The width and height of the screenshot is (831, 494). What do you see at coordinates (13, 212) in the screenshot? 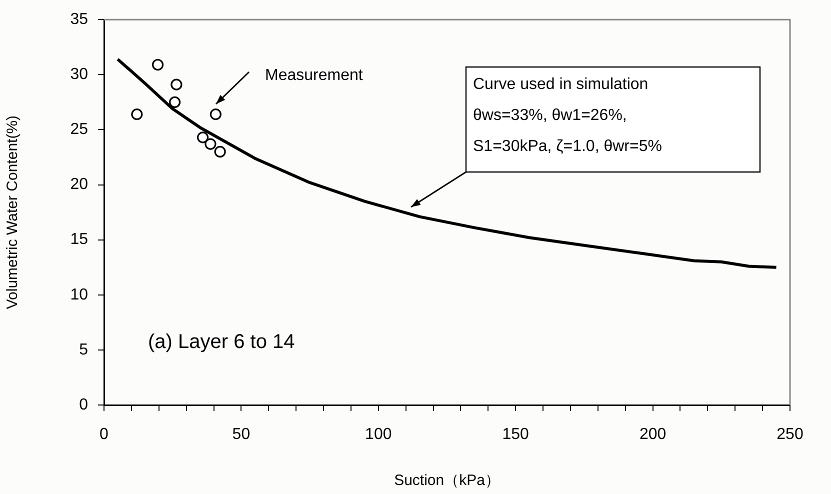
I see `y-axis-title: Volumetric Water Content(%)` at bounding box center [13, 212].